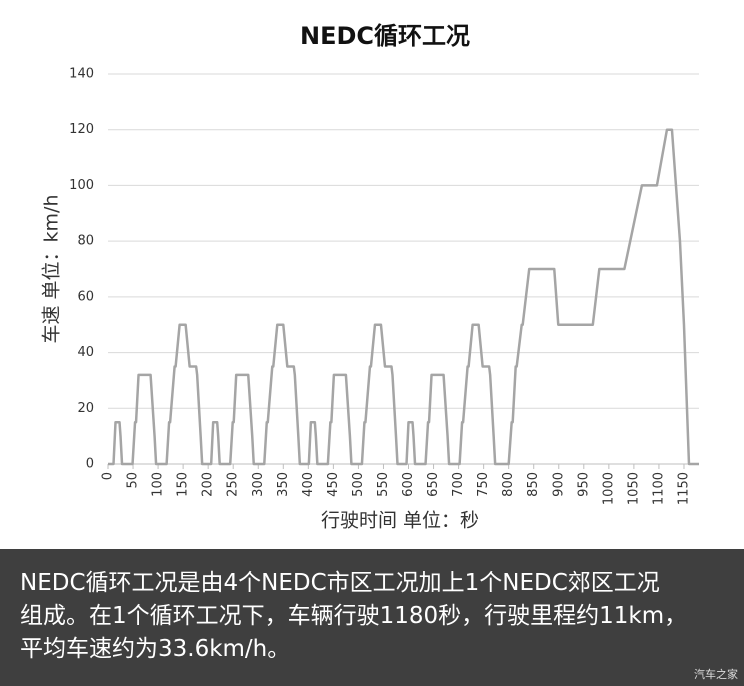 The height and width of the screenshot is (686, 744). I want to click on x-tick-label: 550, so click(383, 484).